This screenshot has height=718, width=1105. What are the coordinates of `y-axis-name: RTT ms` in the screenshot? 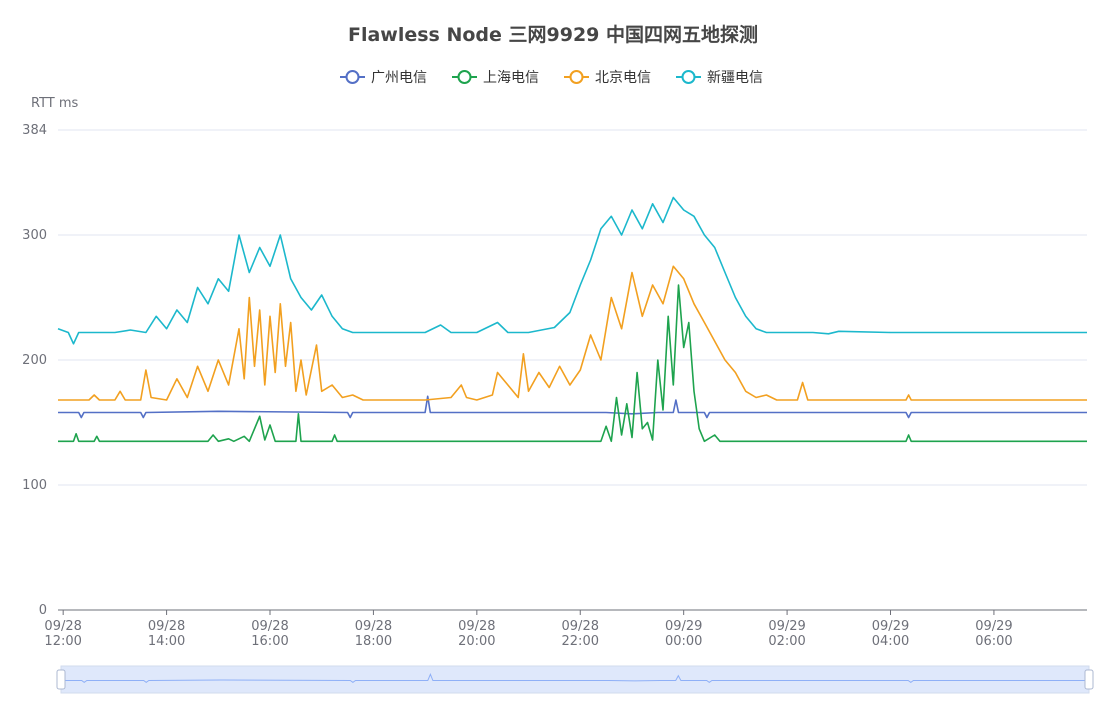 It's located at (55, 103).